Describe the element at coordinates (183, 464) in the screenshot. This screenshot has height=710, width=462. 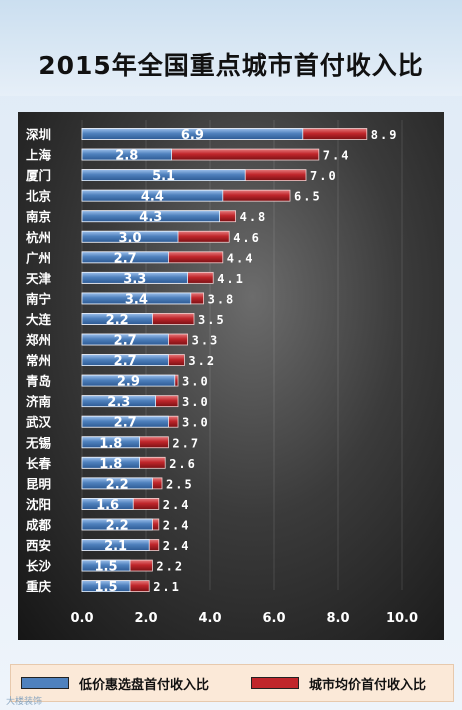
I see `value-label-avg: 2.6` at that location.